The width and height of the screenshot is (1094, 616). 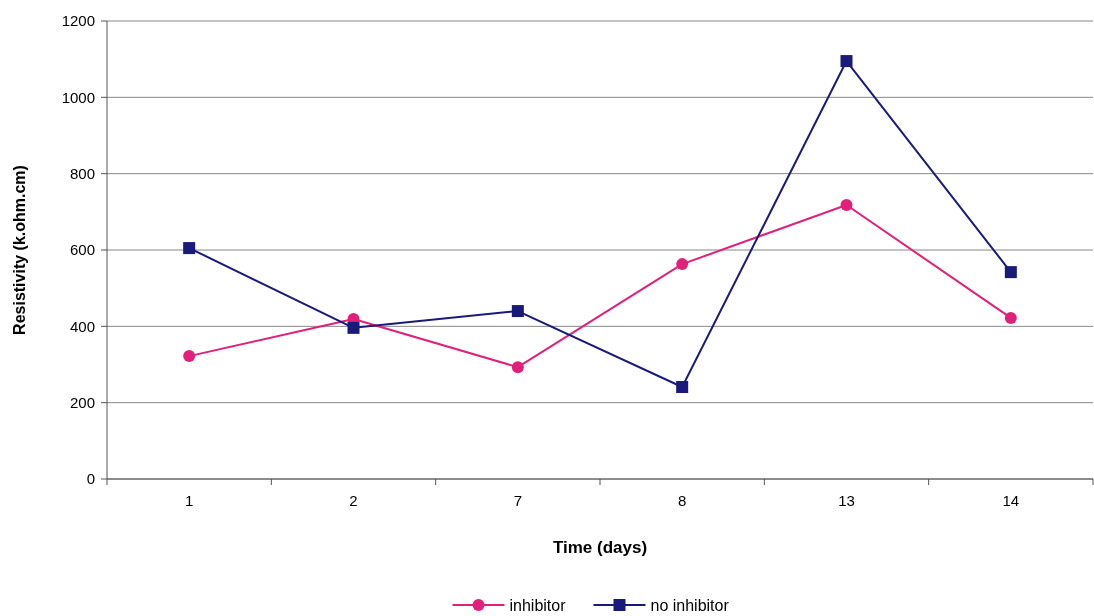 I want to click on y-tick-label: 800, so click(x=82, y=173).